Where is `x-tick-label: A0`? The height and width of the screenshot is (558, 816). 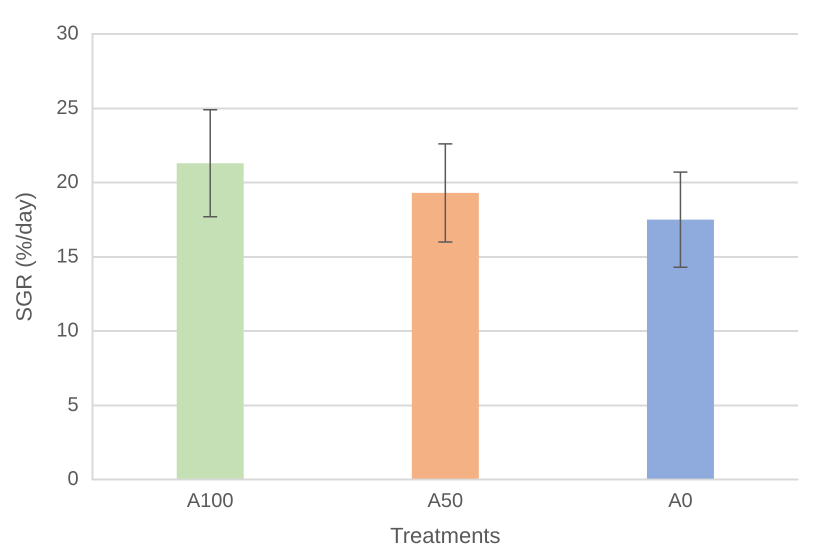 x-tick-label: A0 is located at coordinates (680, 501).